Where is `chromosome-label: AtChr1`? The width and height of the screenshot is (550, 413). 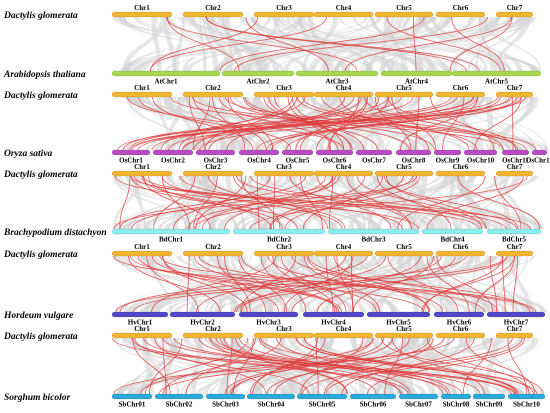
chromosome-label: AtChr1 is located at coordinates (166, 82).